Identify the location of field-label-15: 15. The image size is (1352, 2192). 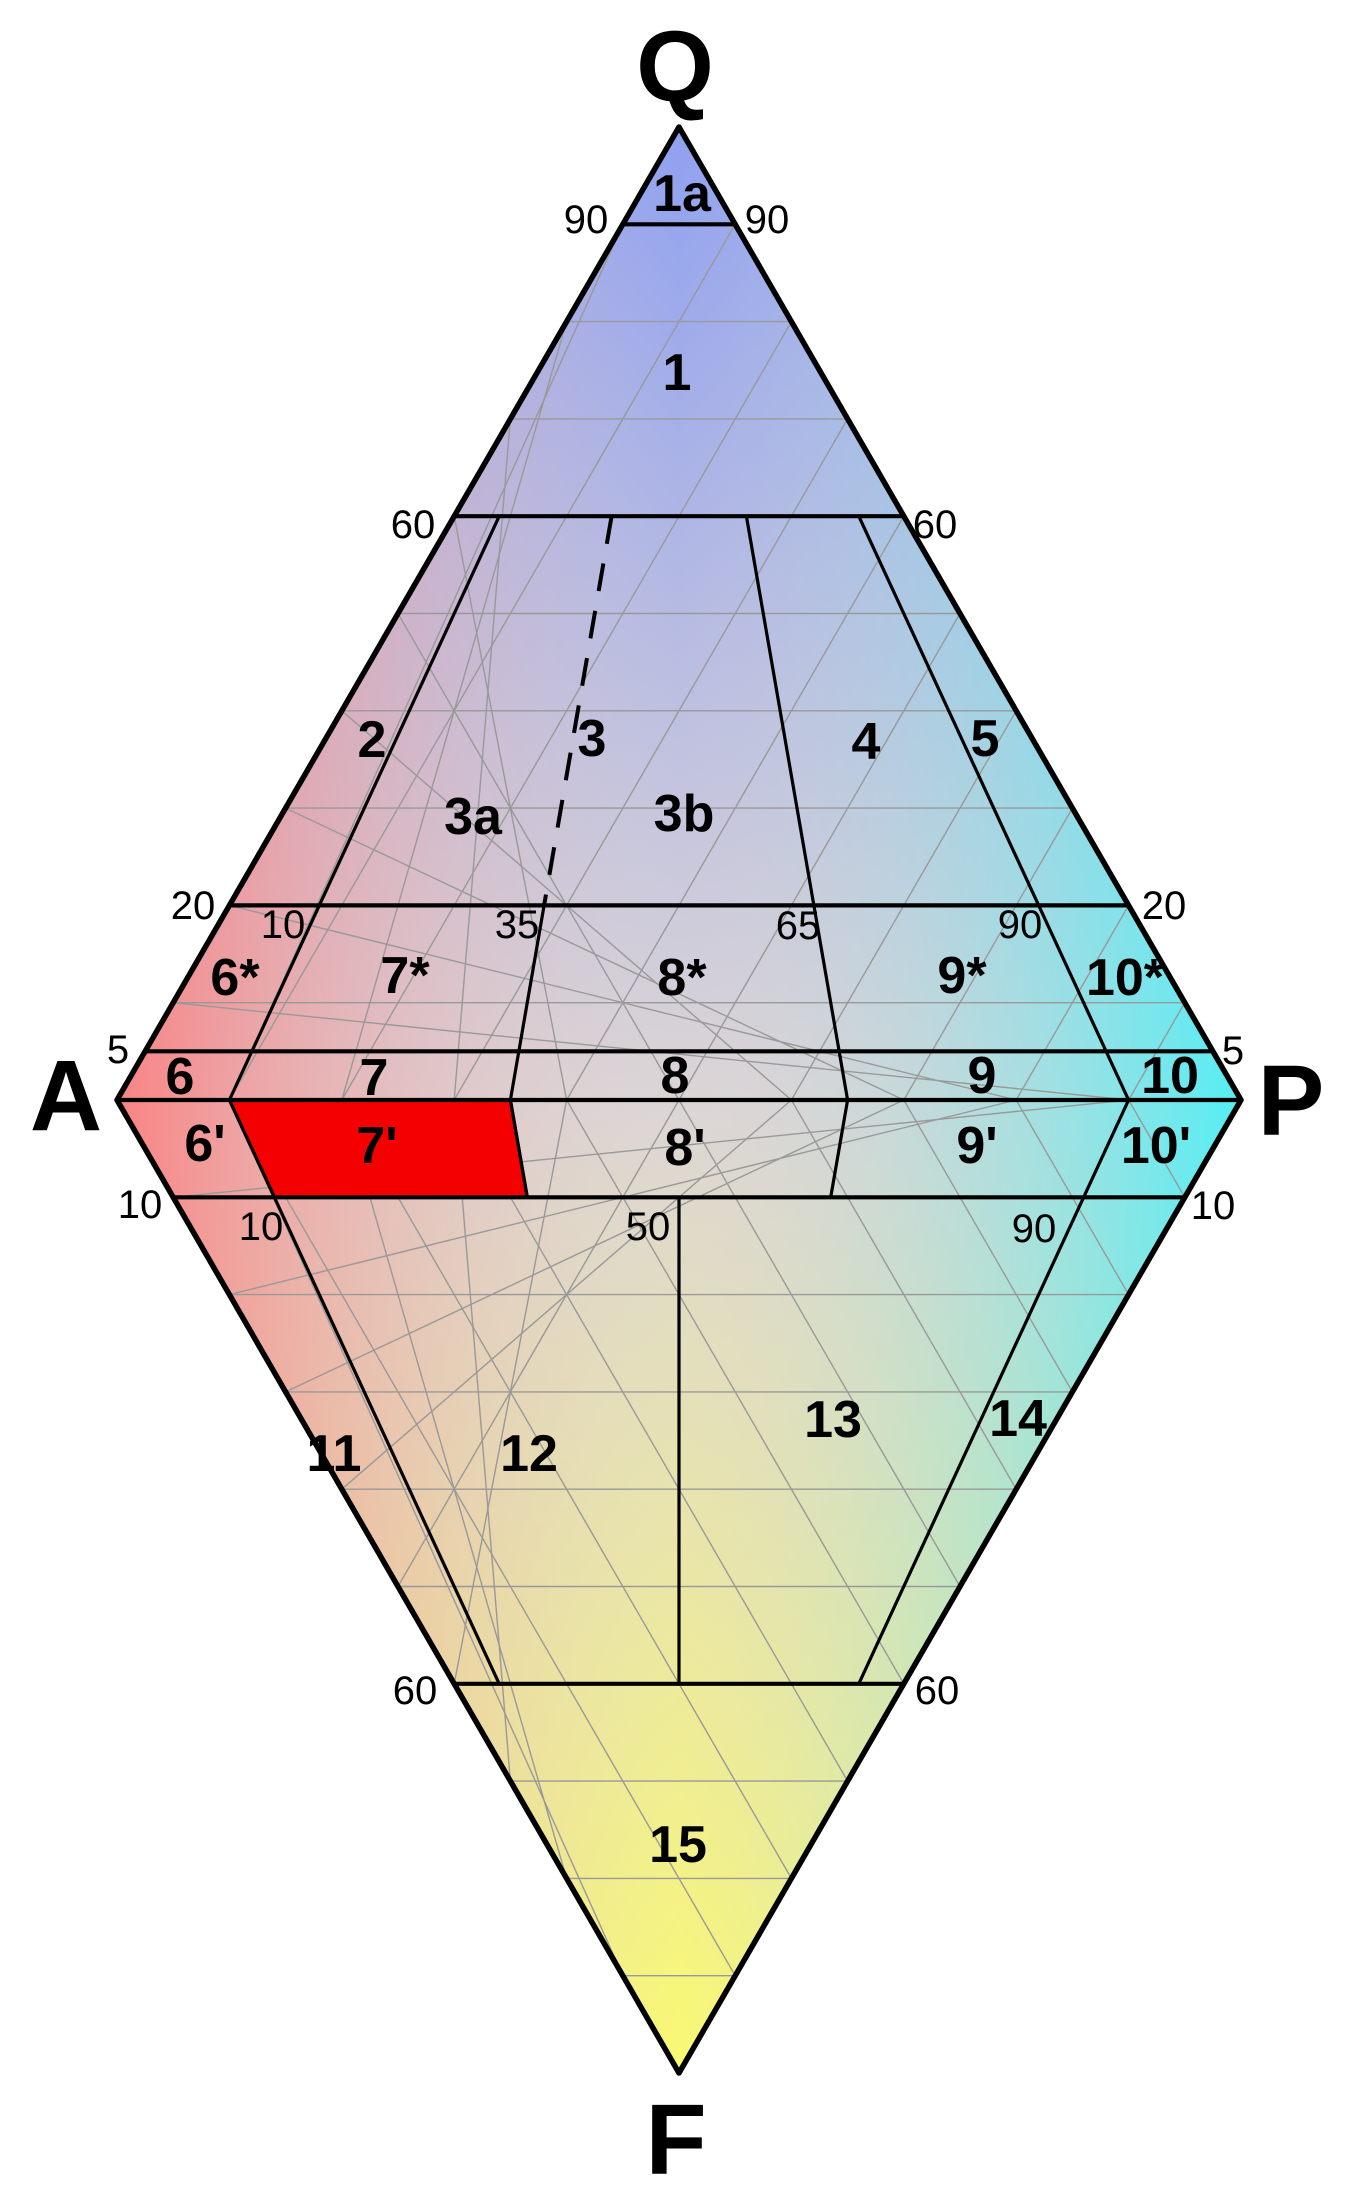
(678, 1845).